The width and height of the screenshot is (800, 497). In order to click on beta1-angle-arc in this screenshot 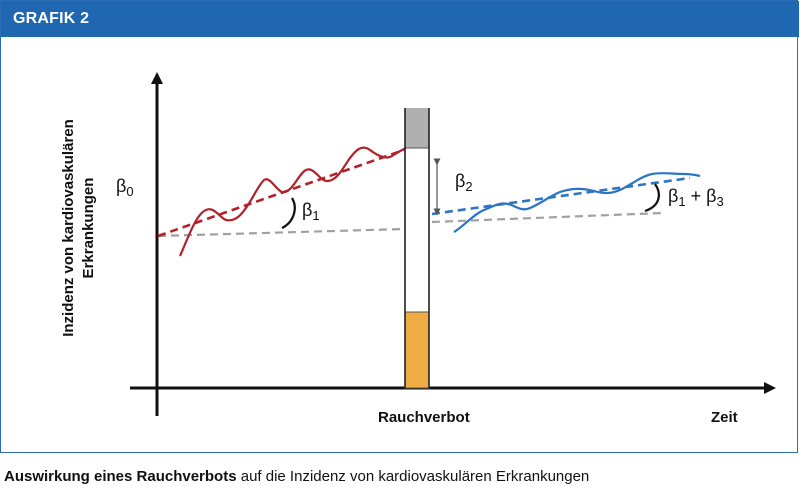, I will do `click(288, 213)`.